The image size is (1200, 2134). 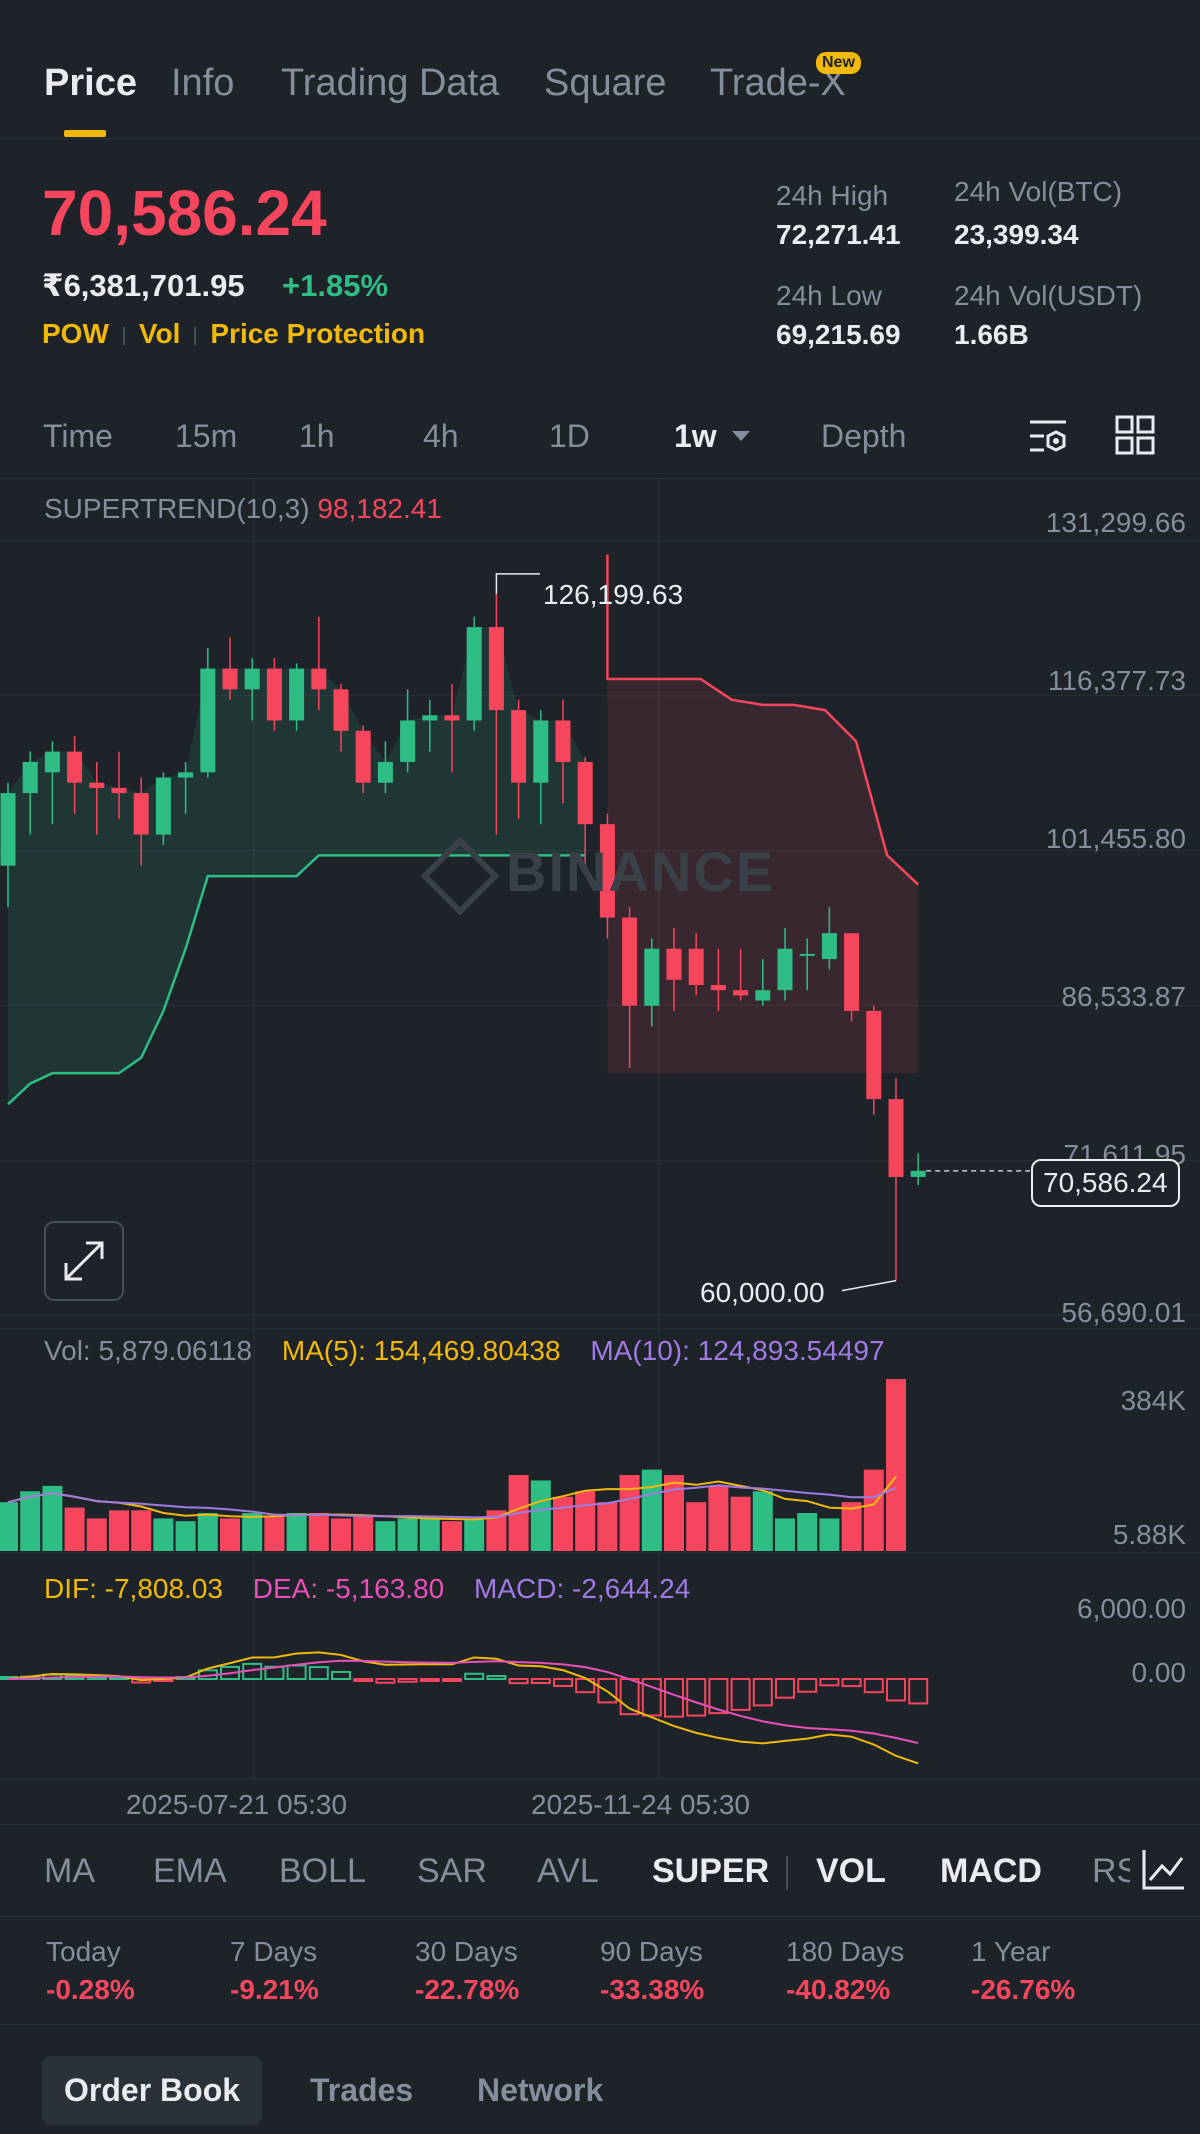 I want to click on supertrend-indicator: SUPERTREND(10,3) 98,182.41, so click(x=243, y=509).